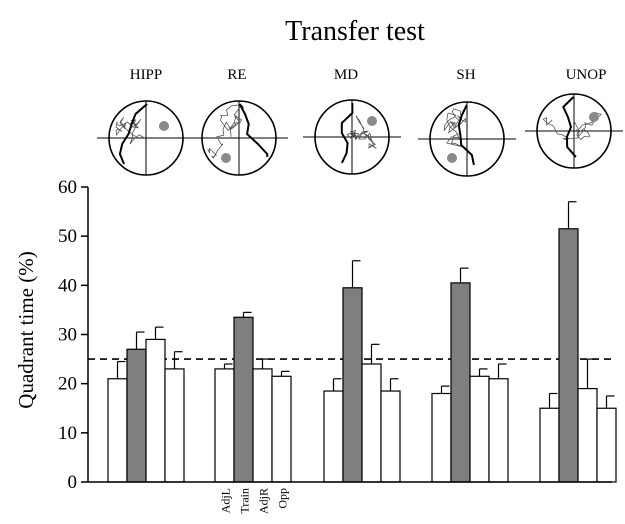 The image size is (625, 524). I want to click on quadrant-label-adjl: AdjL, so click(226, 500).